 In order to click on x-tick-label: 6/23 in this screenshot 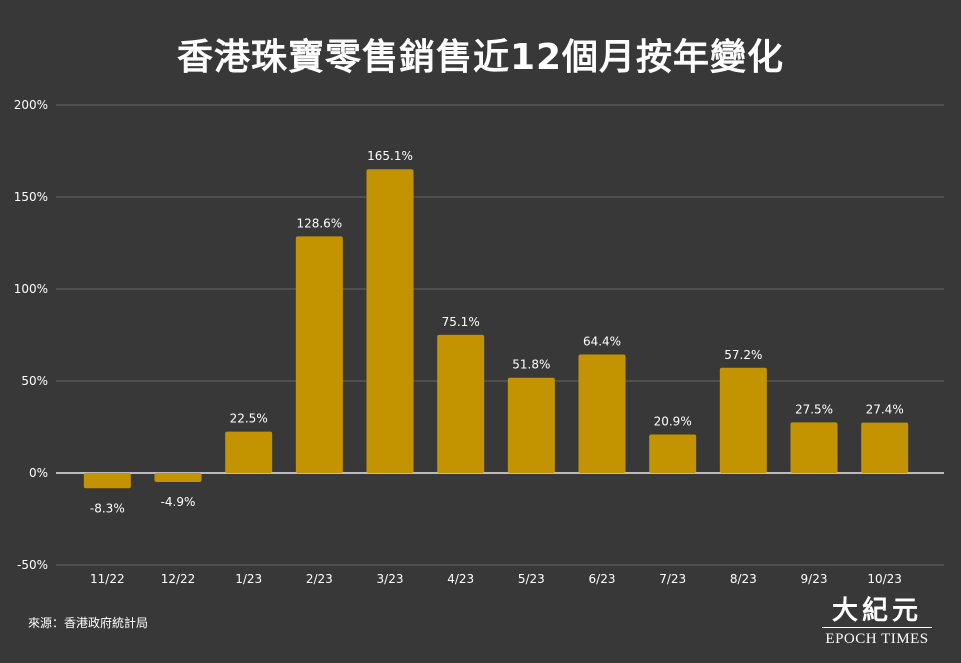, I will do `click(602, 579)`.